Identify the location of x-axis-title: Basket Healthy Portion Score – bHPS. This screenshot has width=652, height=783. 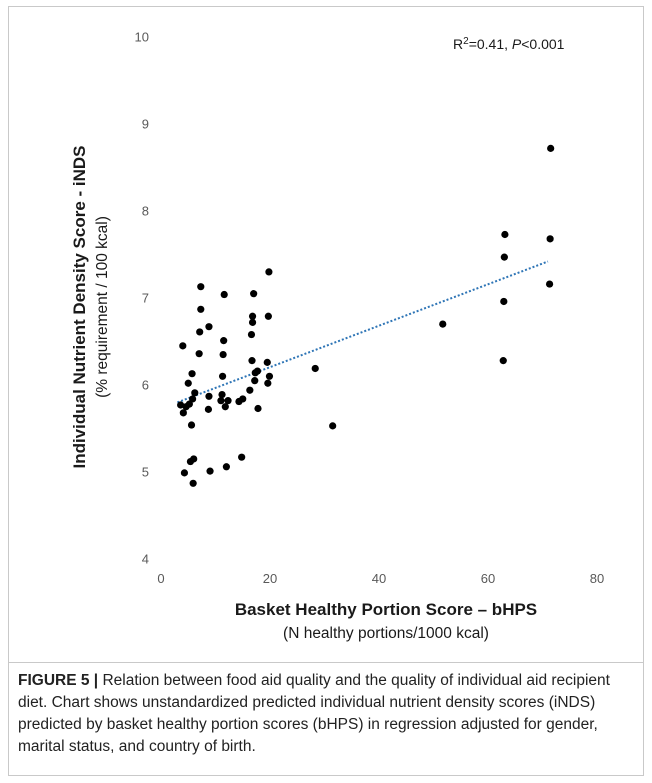
(386, 609).